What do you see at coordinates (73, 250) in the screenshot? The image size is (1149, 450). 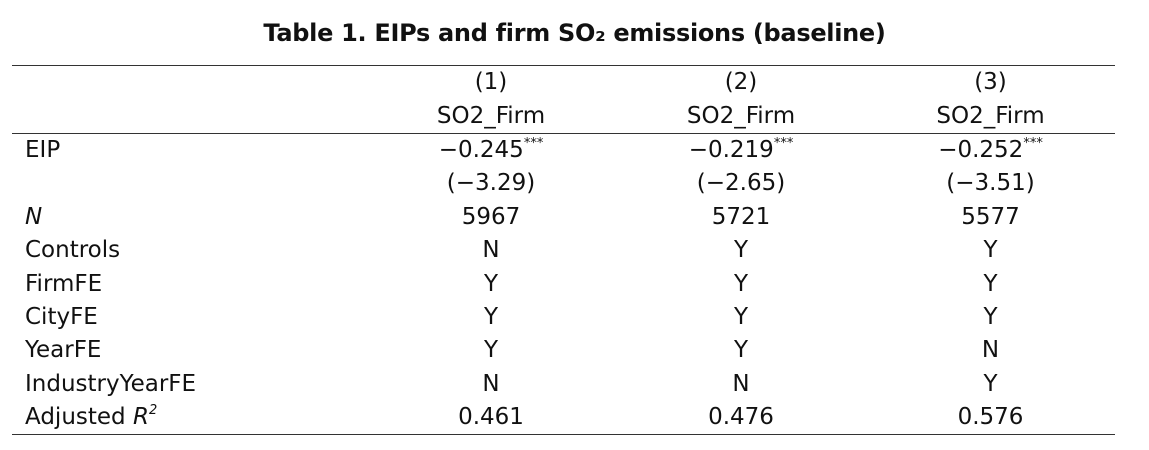 I see `stat-label: Controls` at bounding box center [73, 250].